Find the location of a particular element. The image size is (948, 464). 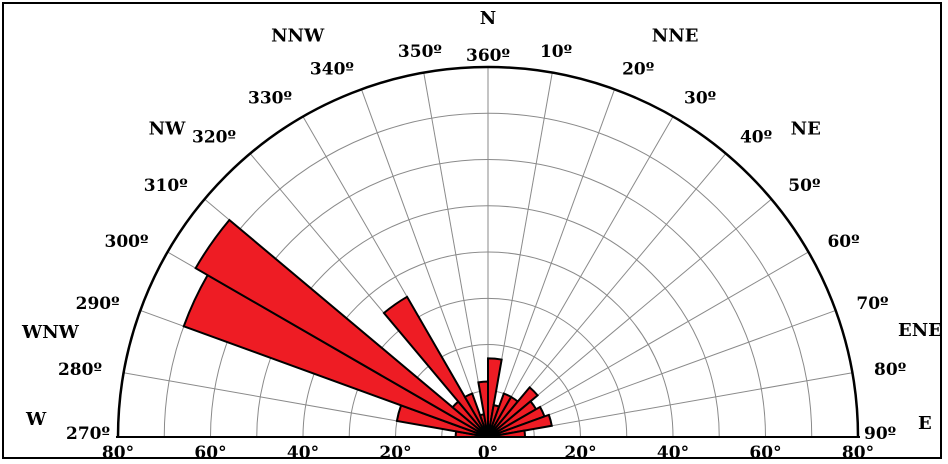

angle-label: 280º is located at coordinates (80, 370).